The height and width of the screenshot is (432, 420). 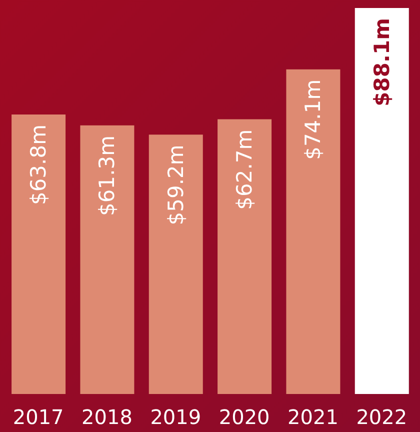 What do you see at coordinates (244, 169) in the screenshot?
I see `data-label: $62.7m` at bounding box center [244, 169].